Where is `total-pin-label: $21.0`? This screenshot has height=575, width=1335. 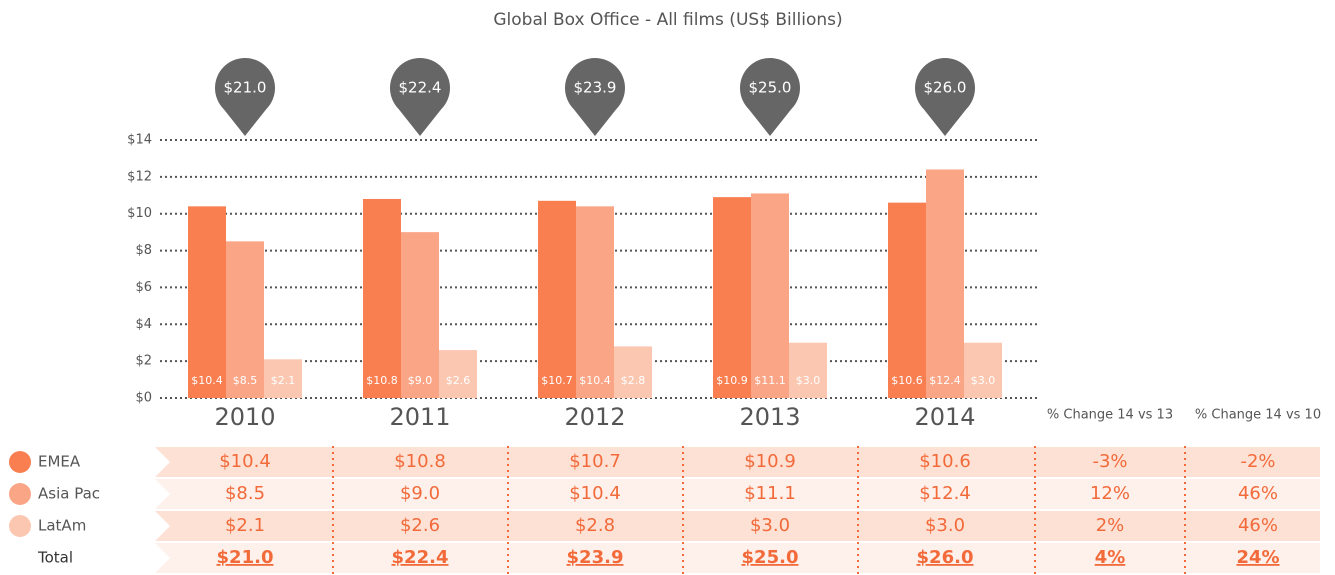 total-pin-label: $21.0 is located at coordinates (245, 88).